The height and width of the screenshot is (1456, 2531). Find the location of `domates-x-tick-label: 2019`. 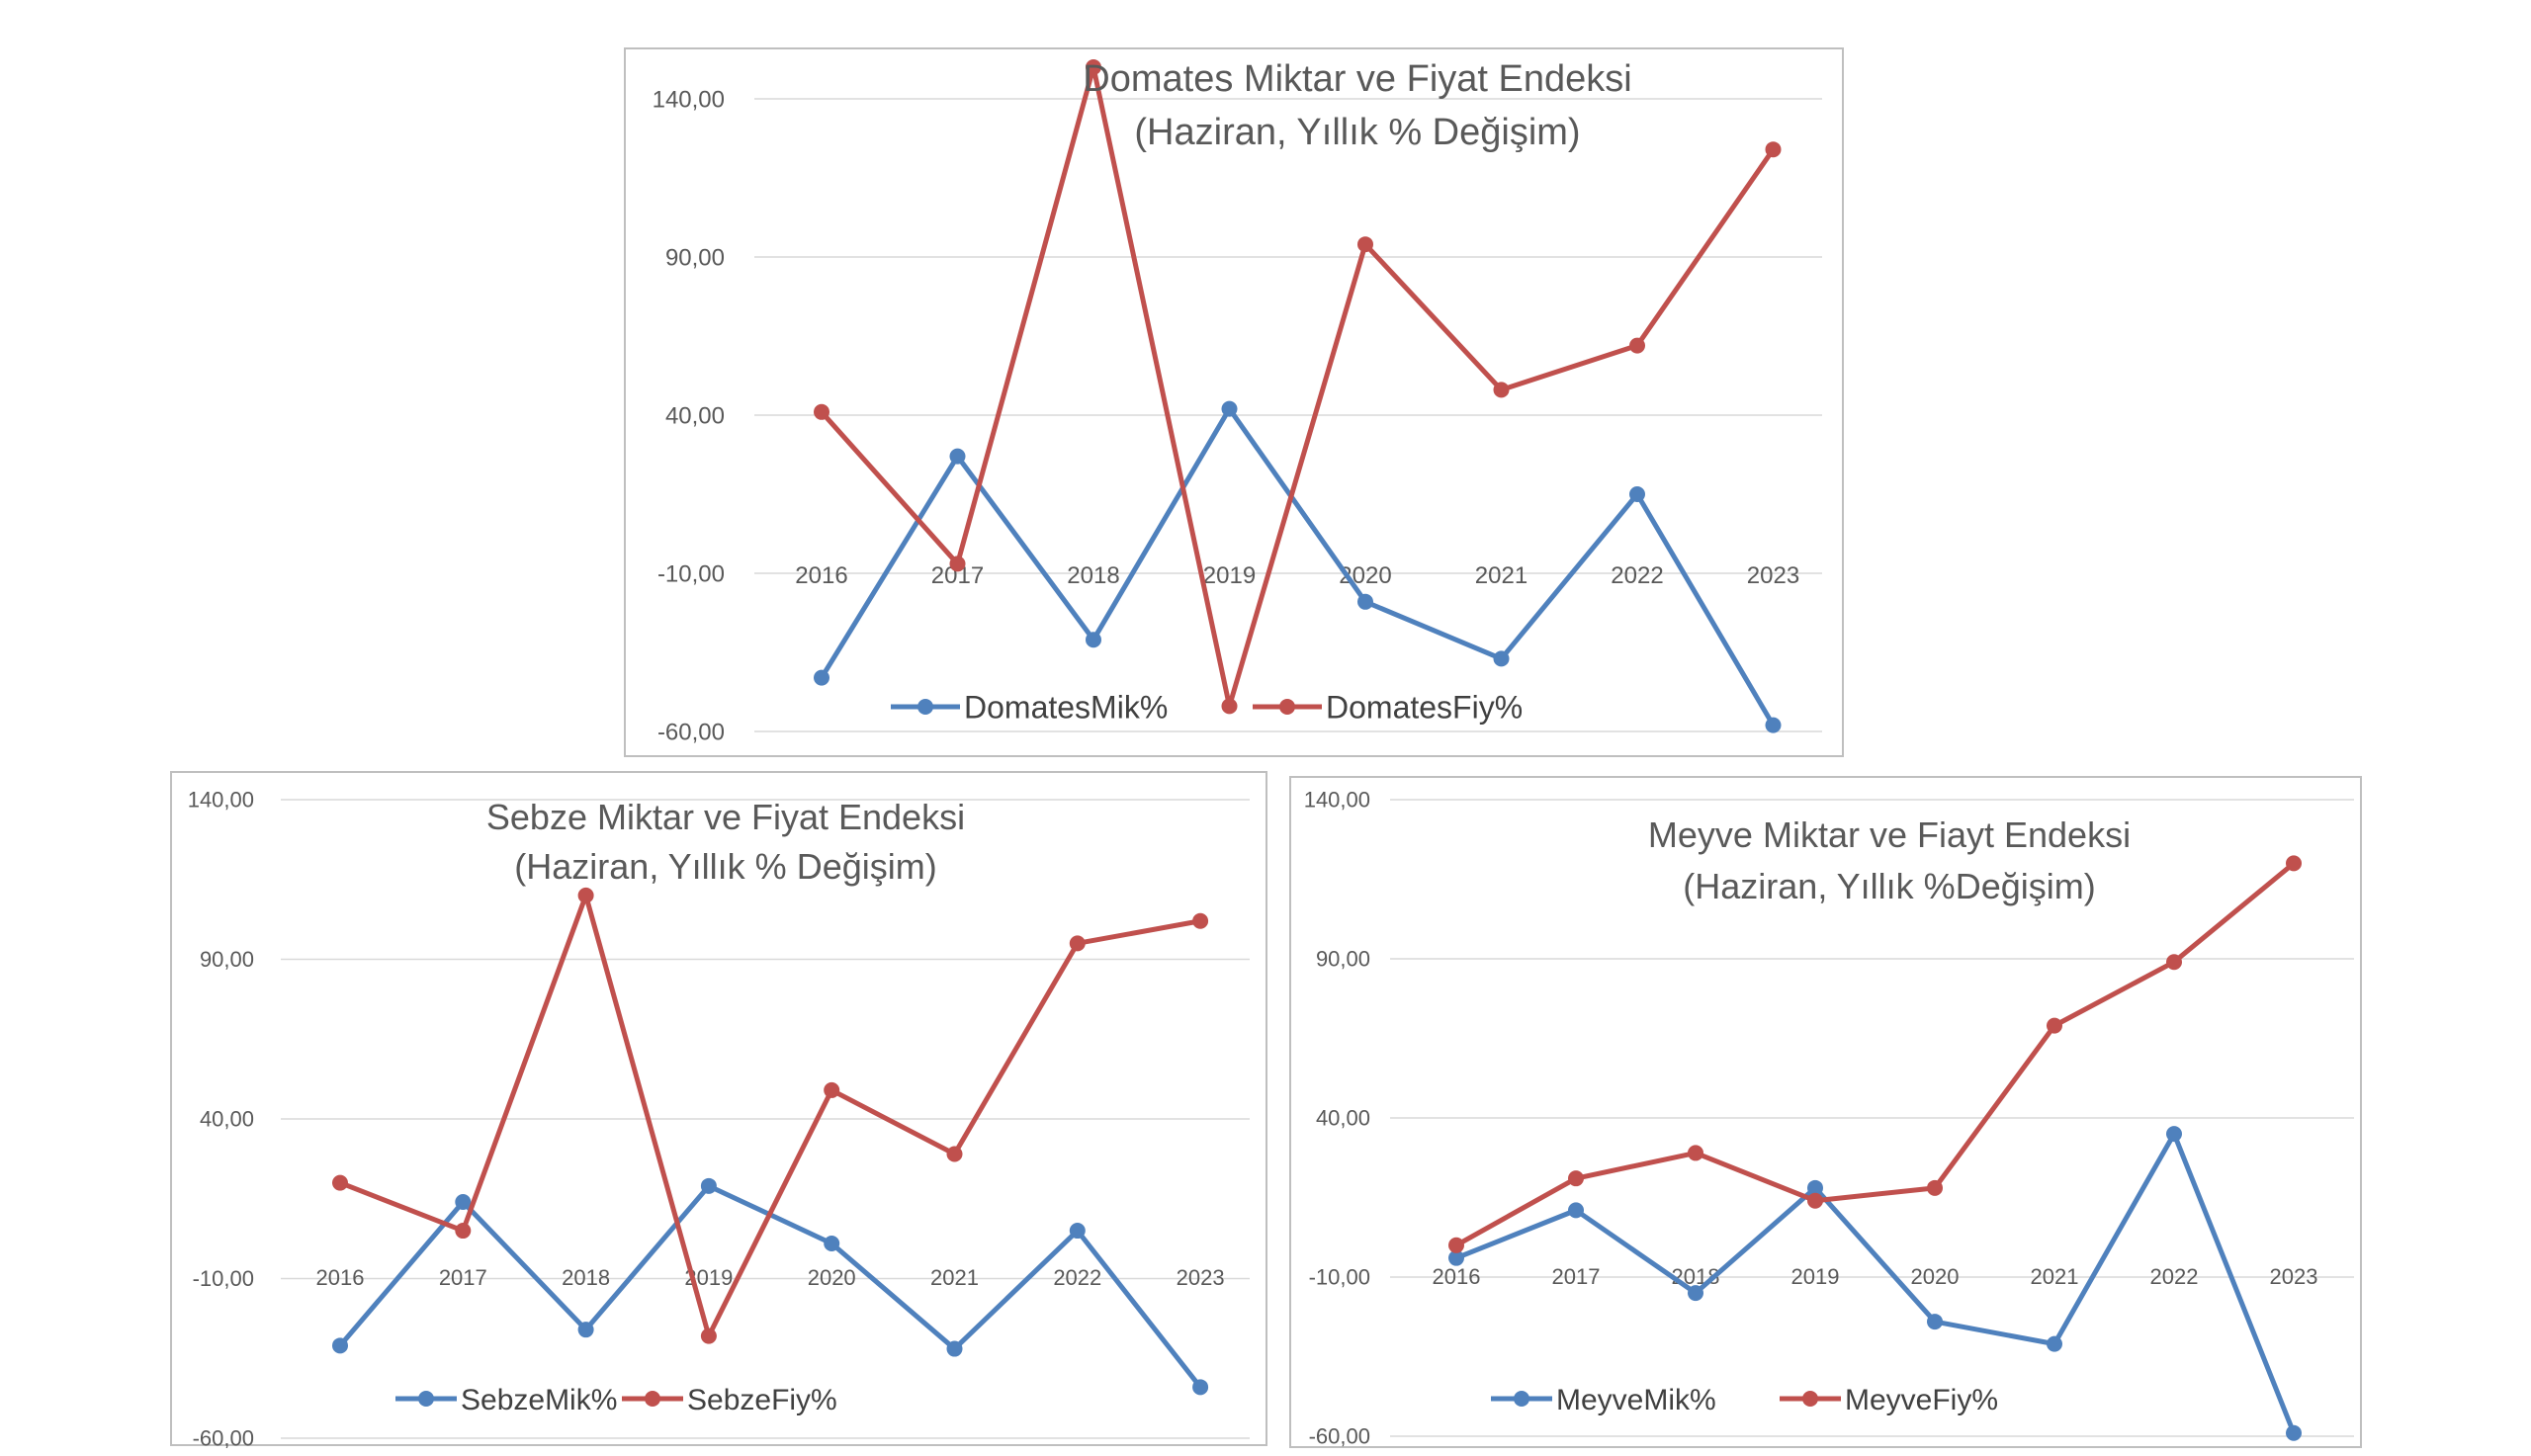

domates-x-tick-label: 2019 is located at coordinates (1229, 575).